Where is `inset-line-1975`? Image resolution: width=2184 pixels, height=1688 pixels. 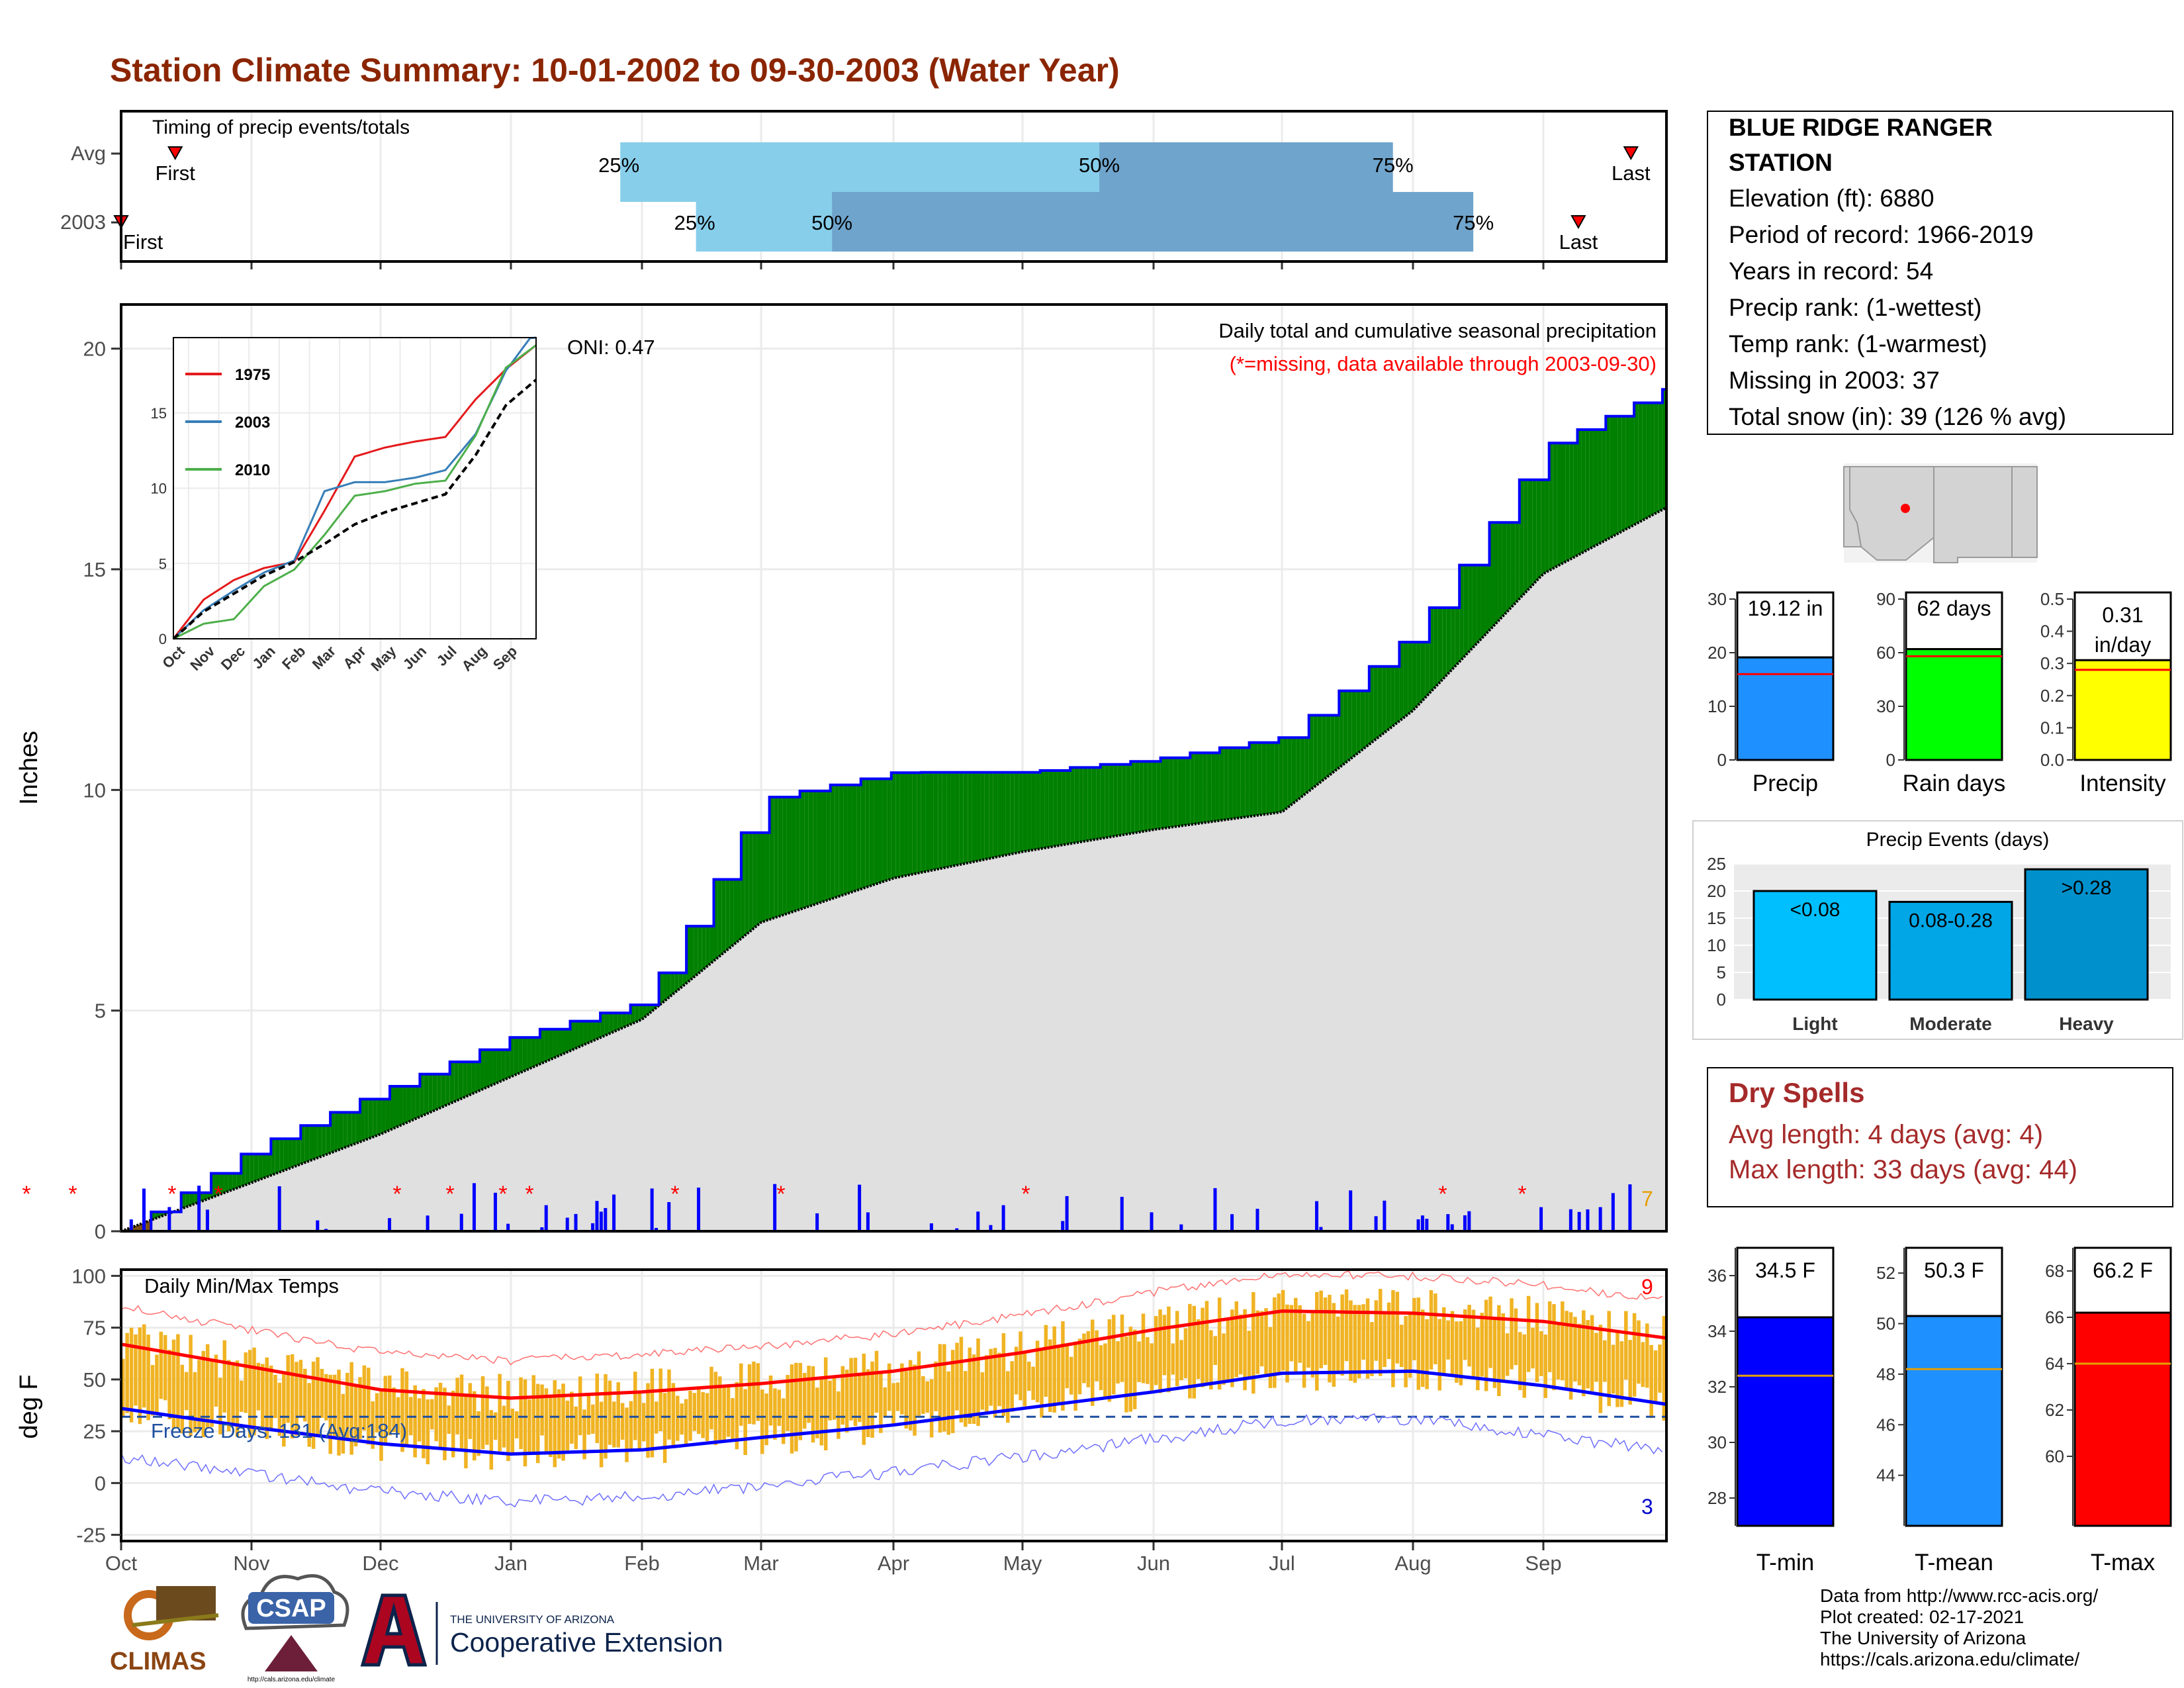 inset-line-1975 is located at coordinates (355, 491).